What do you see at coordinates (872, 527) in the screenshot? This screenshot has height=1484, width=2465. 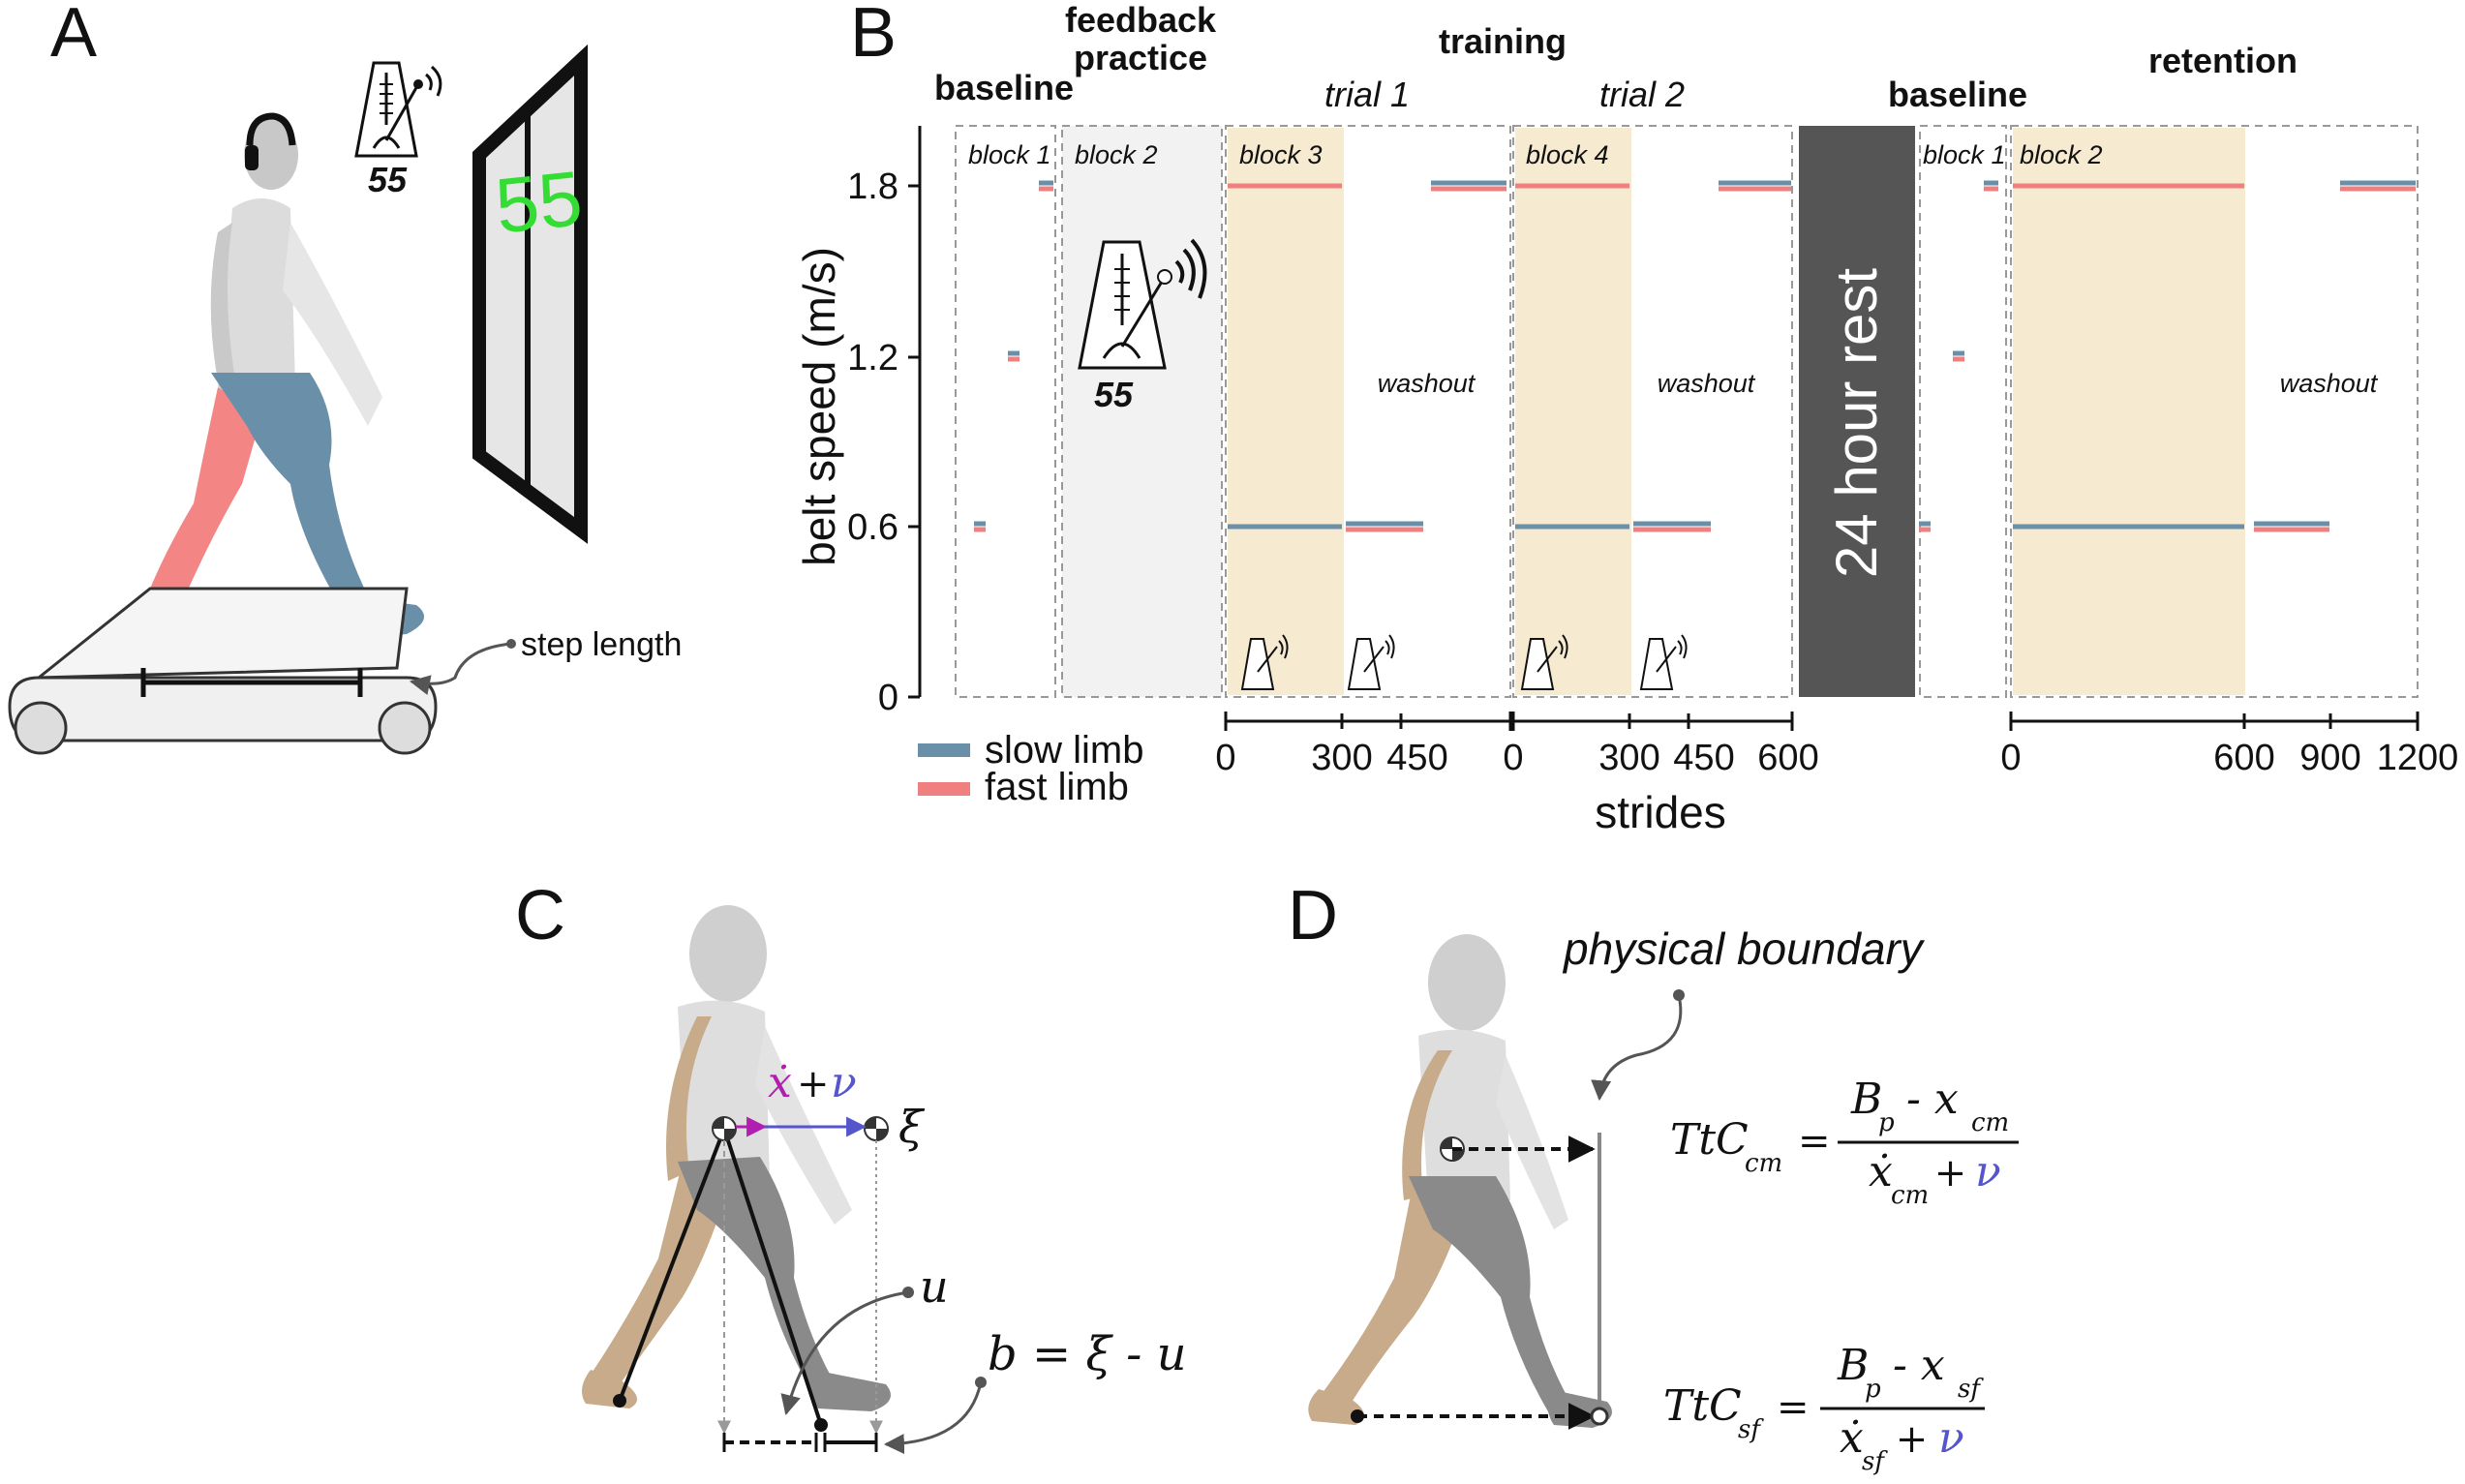 I see `y-tick-label: 0.6` at bounding box center [872, 527].